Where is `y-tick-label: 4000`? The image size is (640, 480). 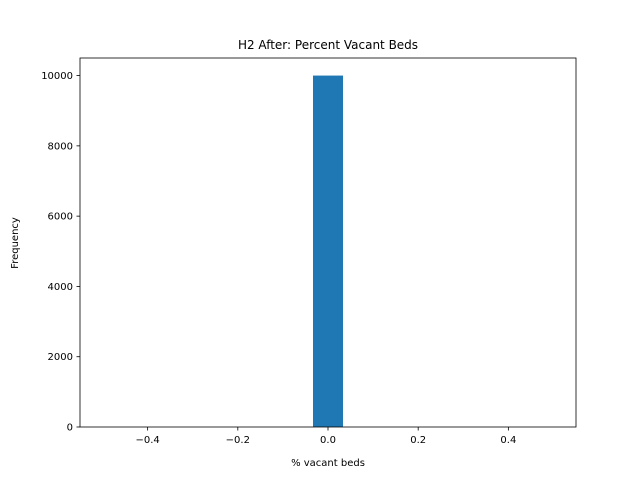 y-tick-label: 4000 is located at coordinates (60, 287).